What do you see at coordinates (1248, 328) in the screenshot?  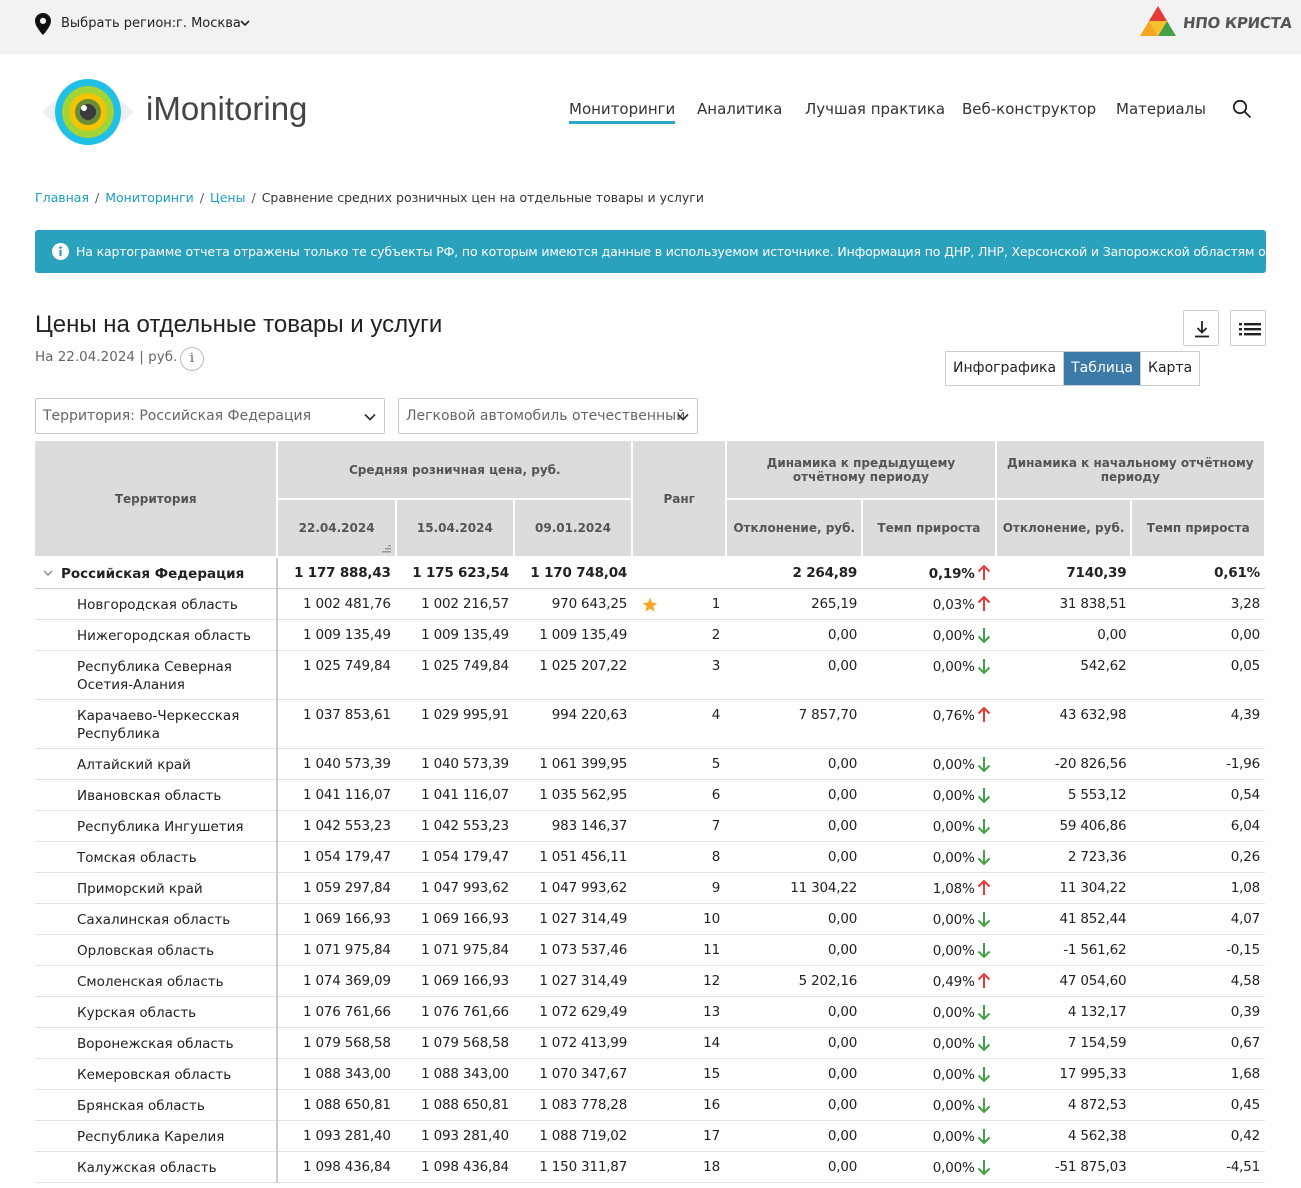 I see `menu-list-button` at bounding box center [1248, 328].